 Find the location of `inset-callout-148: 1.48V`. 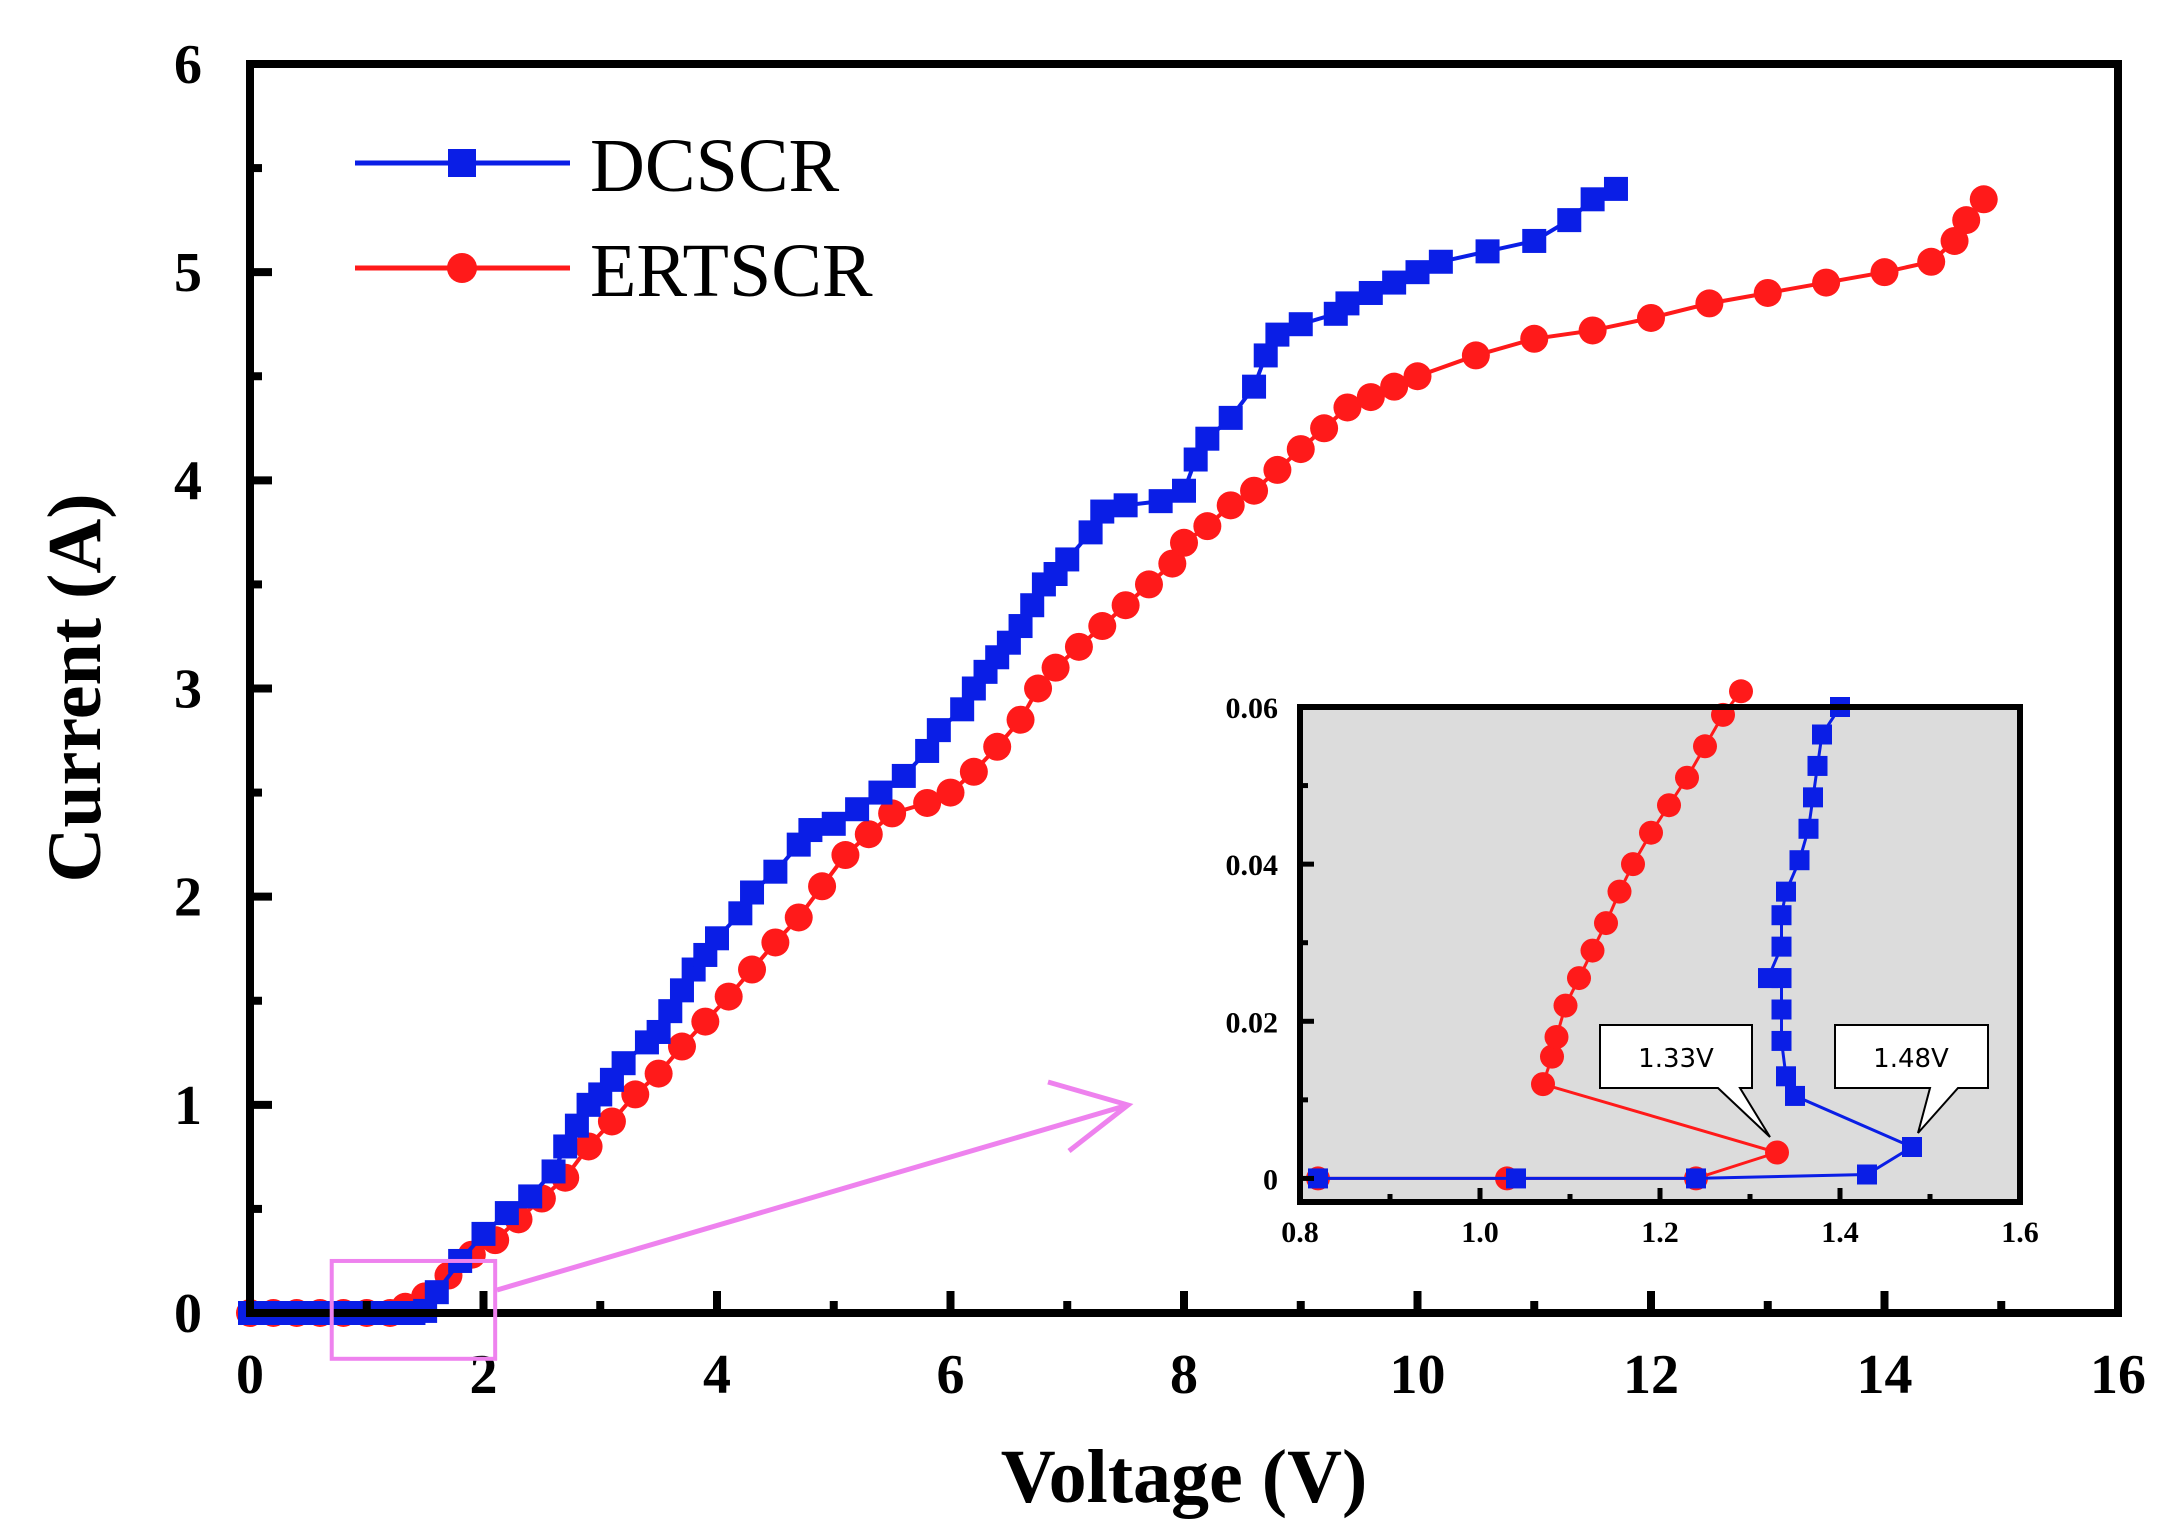

inset-callout-148: 1.48V is located at coordinates (1911, 1079).